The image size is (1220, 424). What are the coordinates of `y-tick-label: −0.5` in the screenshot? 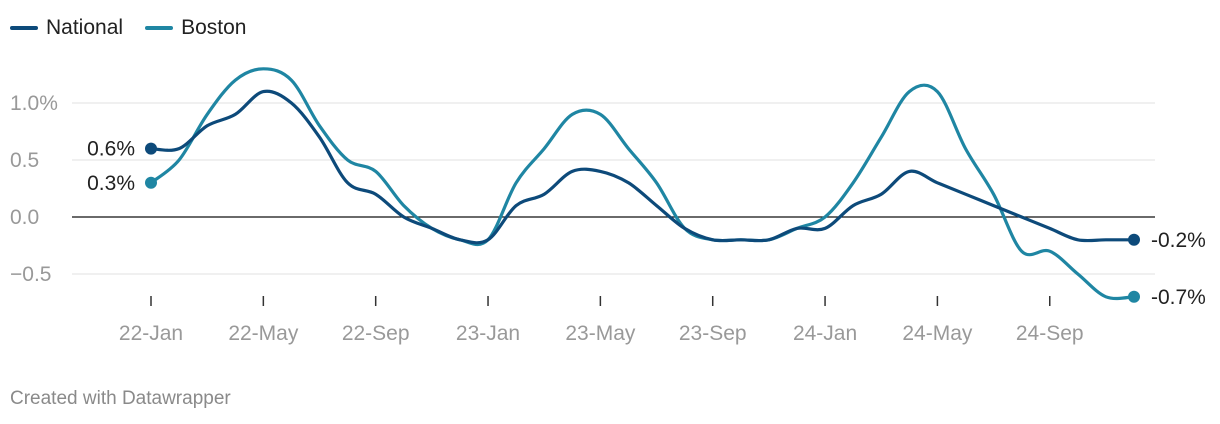 It's located at (30, 274).